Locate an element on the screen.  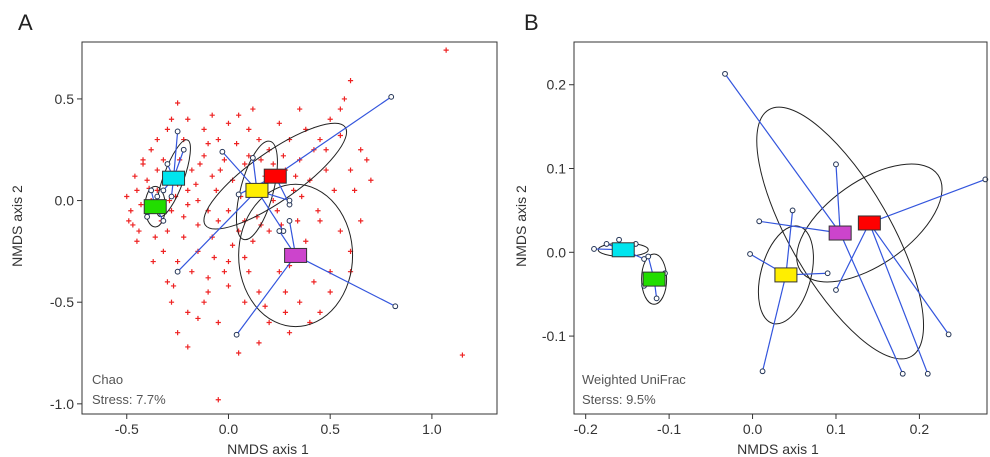
panel-b-label: B is located at coordinates (531, 22).